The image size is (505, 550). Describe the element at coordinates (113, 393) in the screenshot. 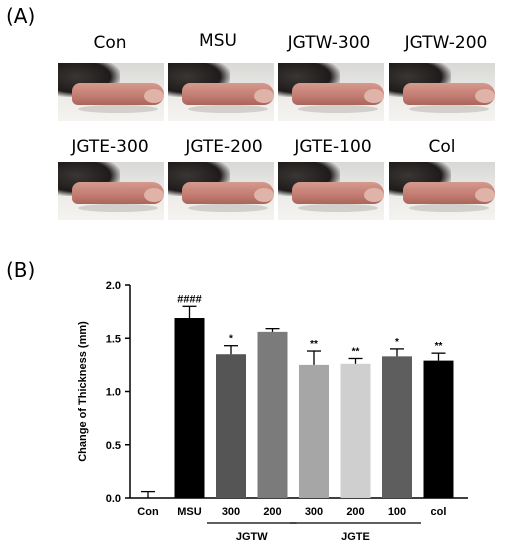

I see `y-tick-label: 1.0` at that location.